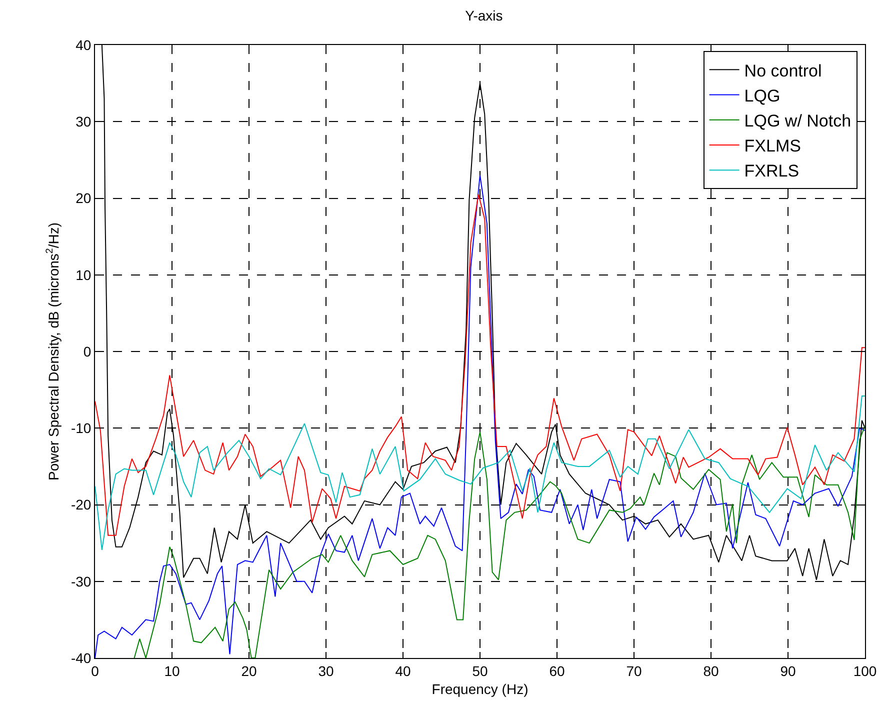  What do you see at coordinates (172, 670) in the screenshot?
I see `x-tick-label: 10` at bounding box center [172, 670].